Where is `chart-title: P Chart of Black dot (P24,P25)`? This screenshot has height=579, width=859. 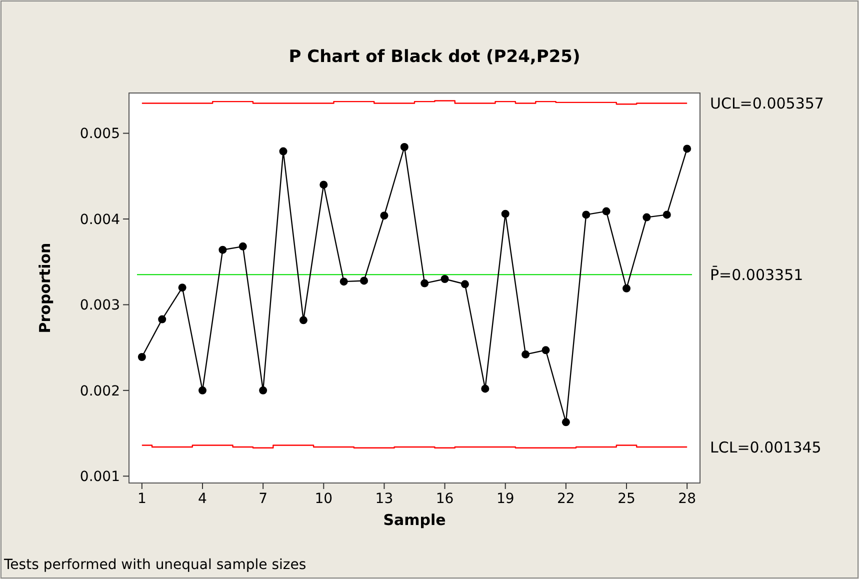
chart-title: P Chart of Black dot (P24,P25) is located at coordinates (434, 57).